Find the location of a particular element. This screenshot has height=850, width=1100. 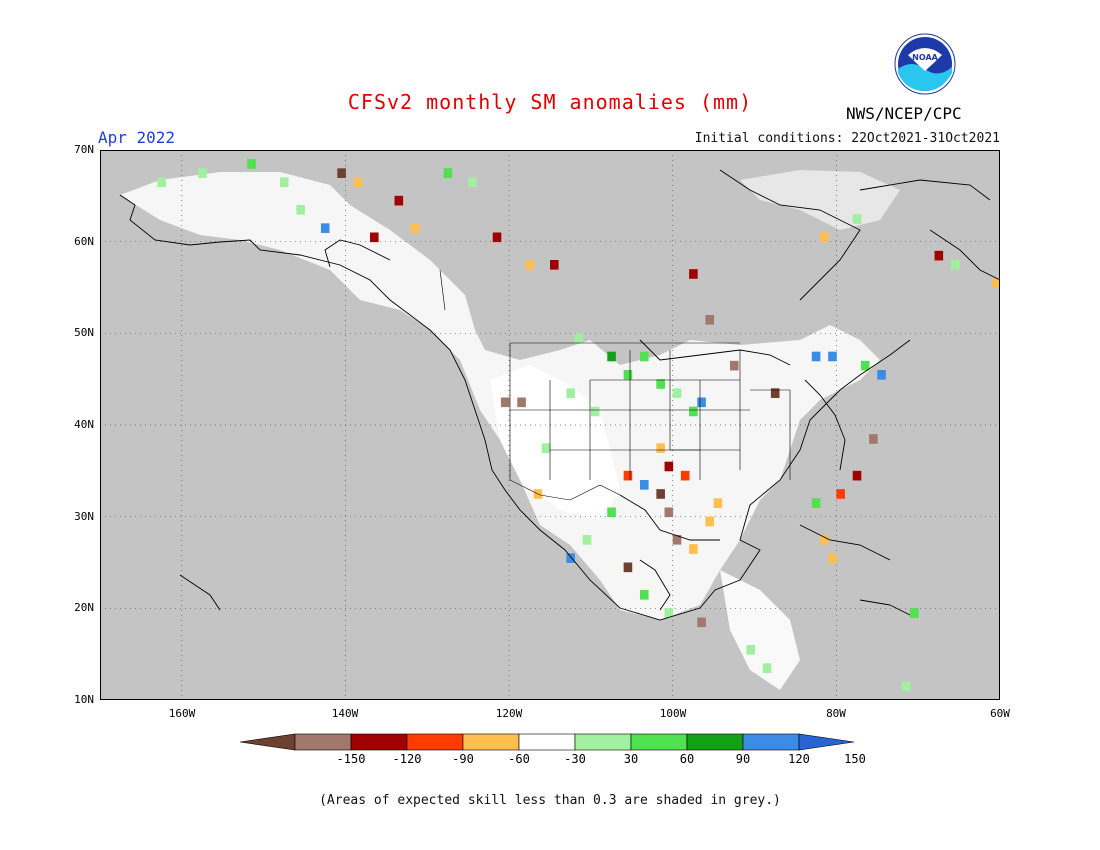

colorbar-tick-label: -120 is located at coordinates (407, 759).